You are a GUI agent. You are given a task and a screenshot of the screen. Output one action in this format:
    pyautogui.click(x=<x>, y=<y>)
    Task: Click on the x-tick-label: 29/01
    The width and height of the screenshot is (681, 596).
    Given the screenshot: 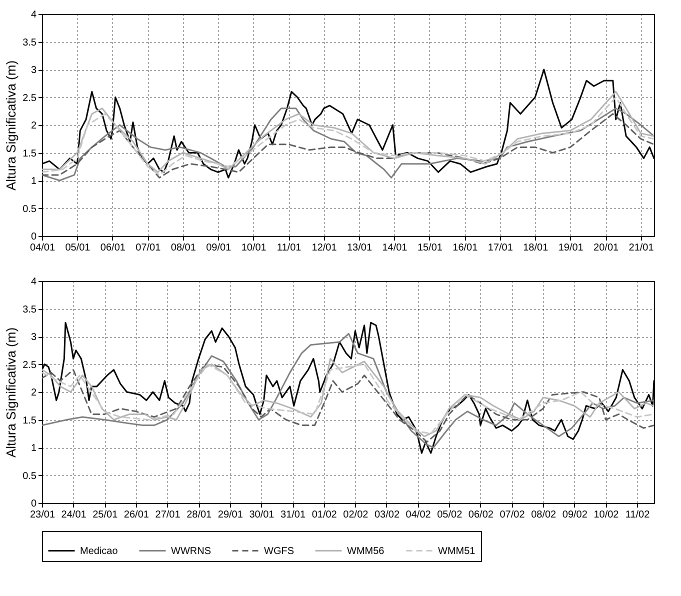 What is the action you would take?
    pyautogui.click(x=231, y=515)
    